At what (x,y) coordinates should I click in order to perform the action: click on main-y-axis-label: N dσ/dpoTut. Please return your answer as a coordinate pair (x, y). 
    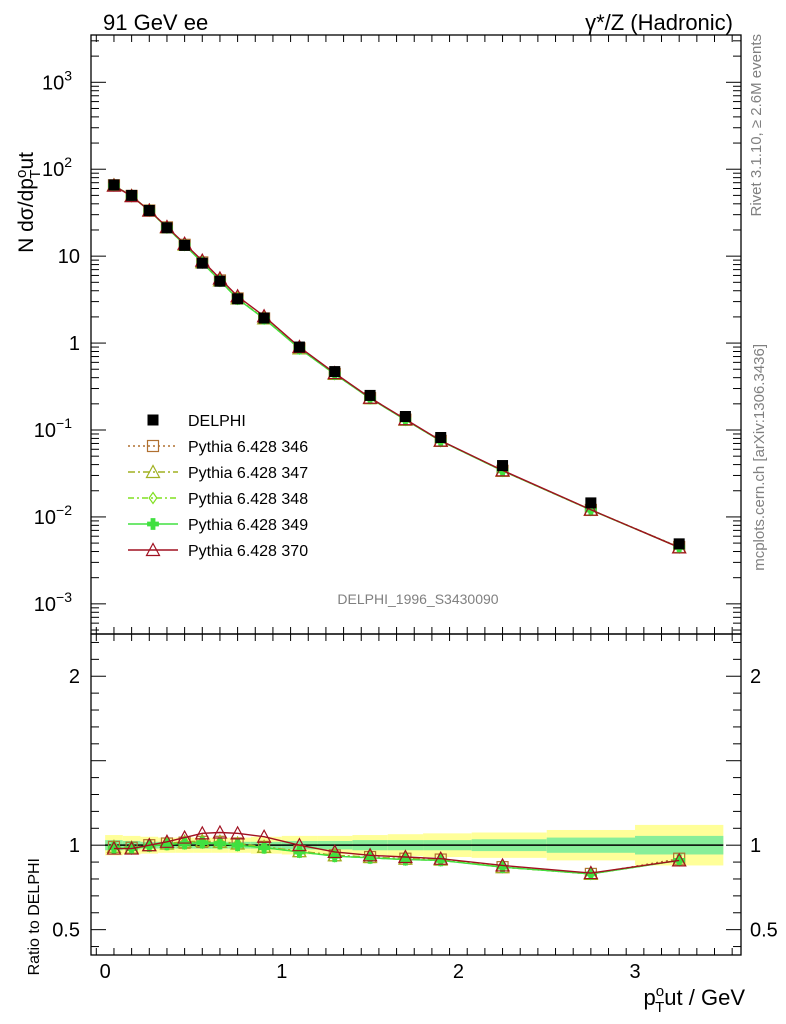
    Looking at the image, I should click on (28, 202).